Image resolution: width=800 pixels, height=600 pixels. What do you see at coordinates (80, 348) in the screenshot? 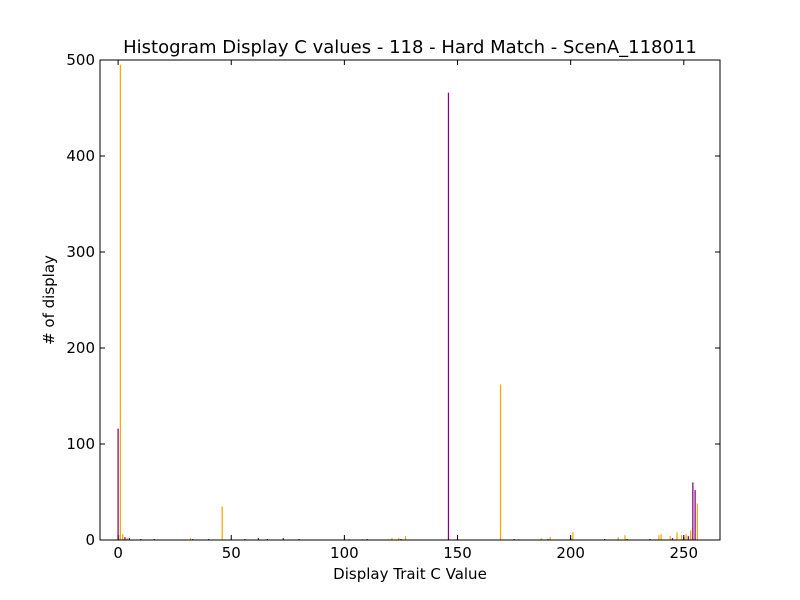
I see `y-tick-label: 200` at bounding box center [80, 348].